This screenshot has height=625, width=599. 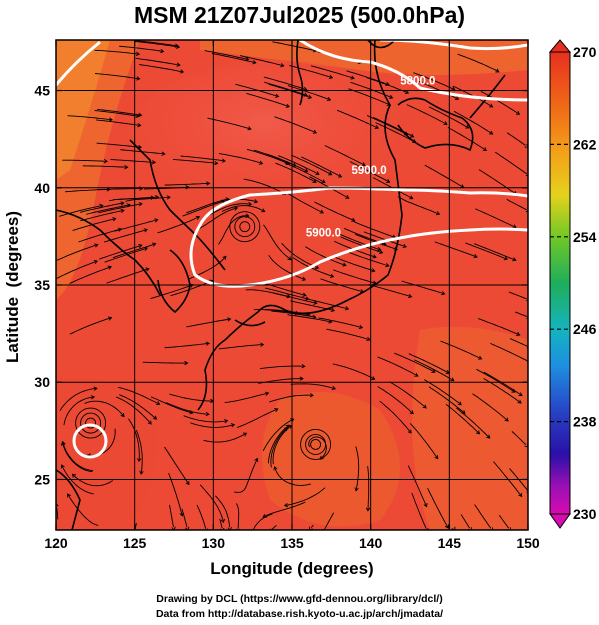 What do you see at coordinates (572, 284) in the screenshot?
I see `colorbar: 270 262 254 246 238 230` at bounding box center [572, 284].